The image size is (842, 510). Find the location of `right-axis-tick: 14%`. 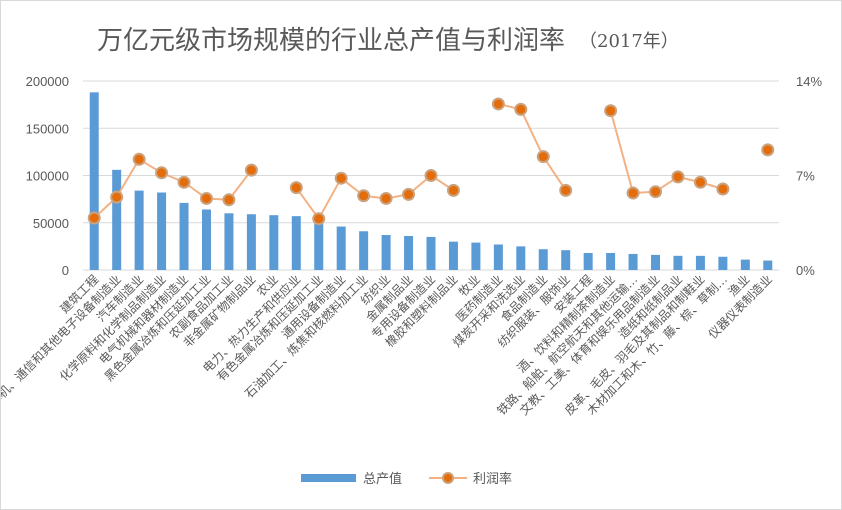

right-axis-tick: 14% is located at coordinates (809, 81).